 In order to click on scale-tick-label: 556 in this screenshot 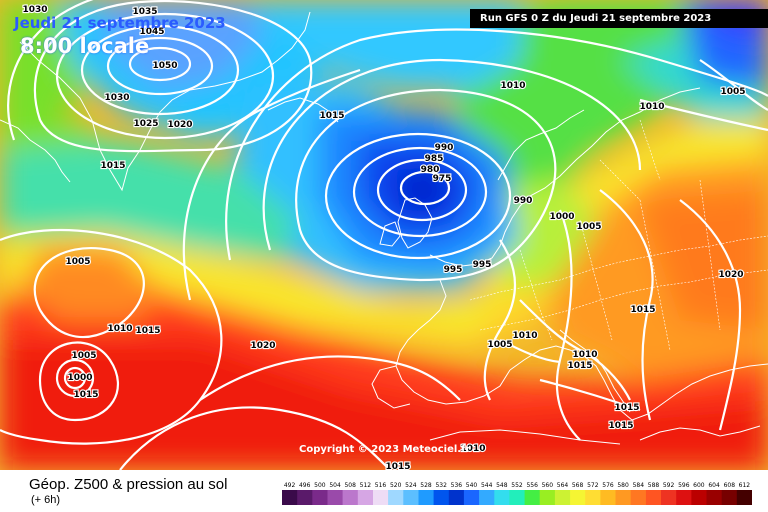, I will do `click(532, 485)`.